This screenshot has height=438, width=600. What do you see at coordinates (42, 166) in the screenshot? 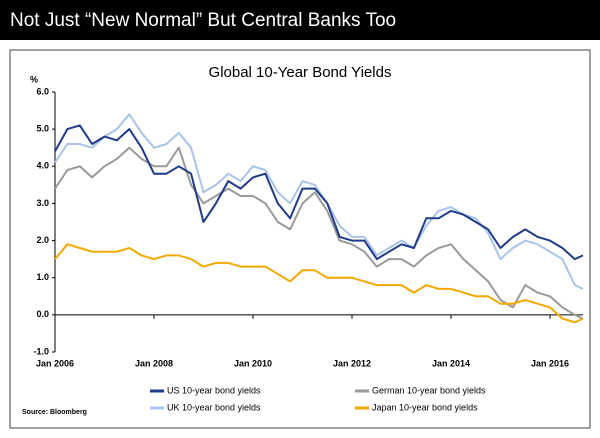
I see `y-tick-label: 4.0` at bounding box center [42, 166].